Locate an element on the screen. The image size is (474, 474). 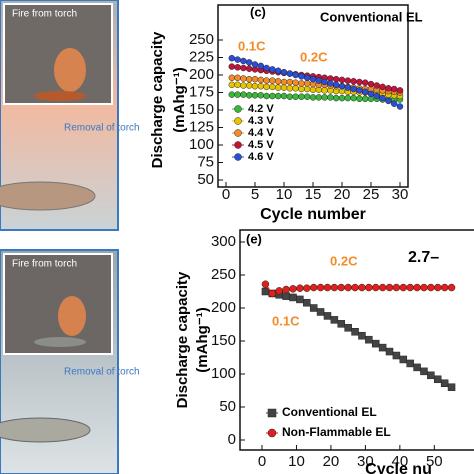
legend-label: 4.4 V is located at coordinates (261, 133).